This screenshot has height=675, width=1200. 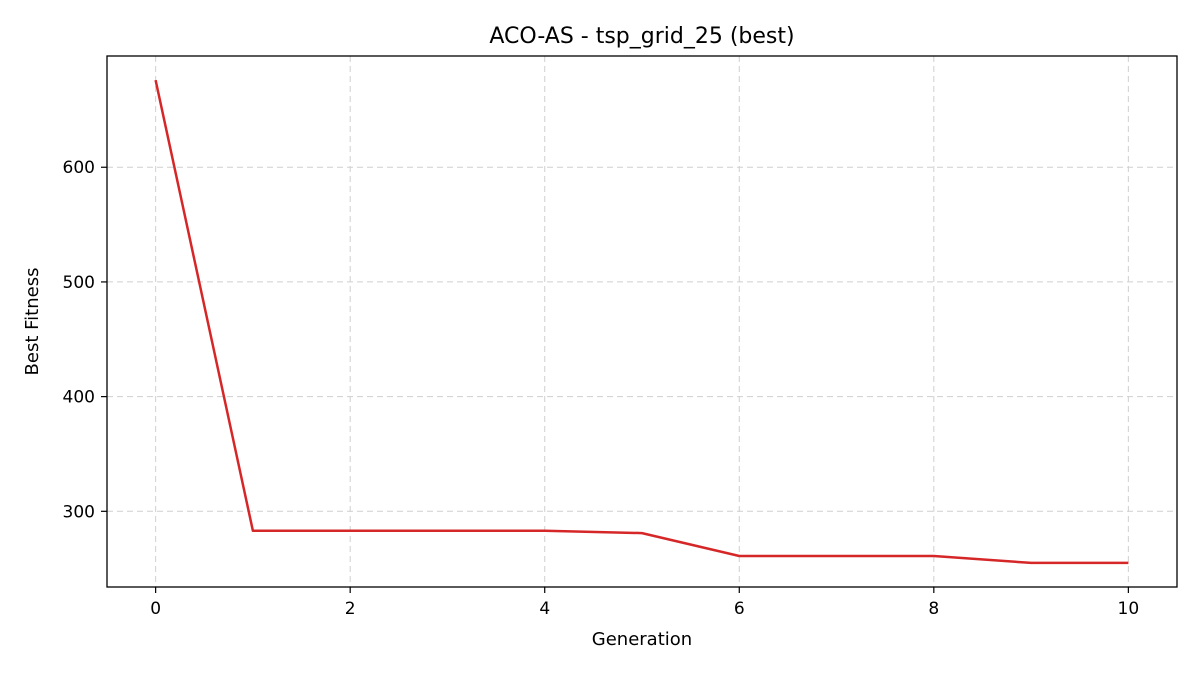 I want to click on y-axis-label: Best Fitness, so click(x=32, y=322).